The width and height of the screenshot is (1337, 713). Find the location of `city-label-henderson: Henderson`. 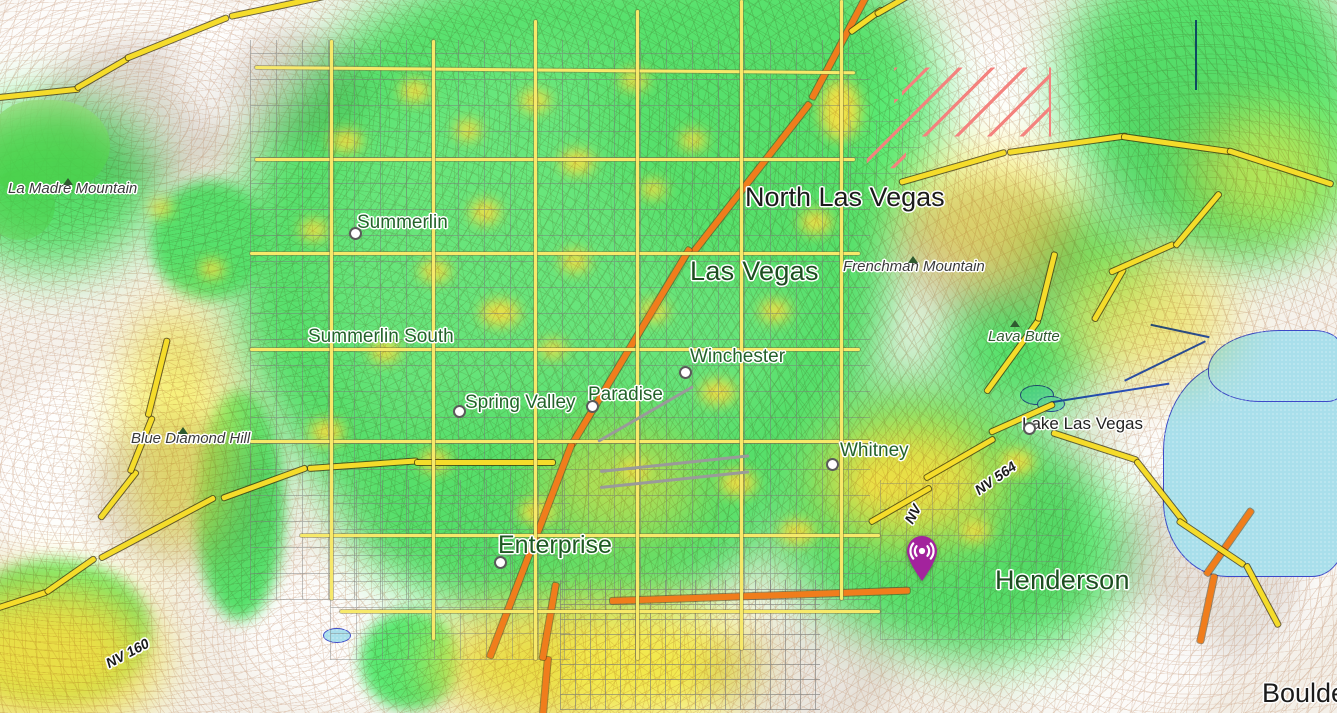

city-label-henderson: Henderson is located at coordinates (1062, 580).